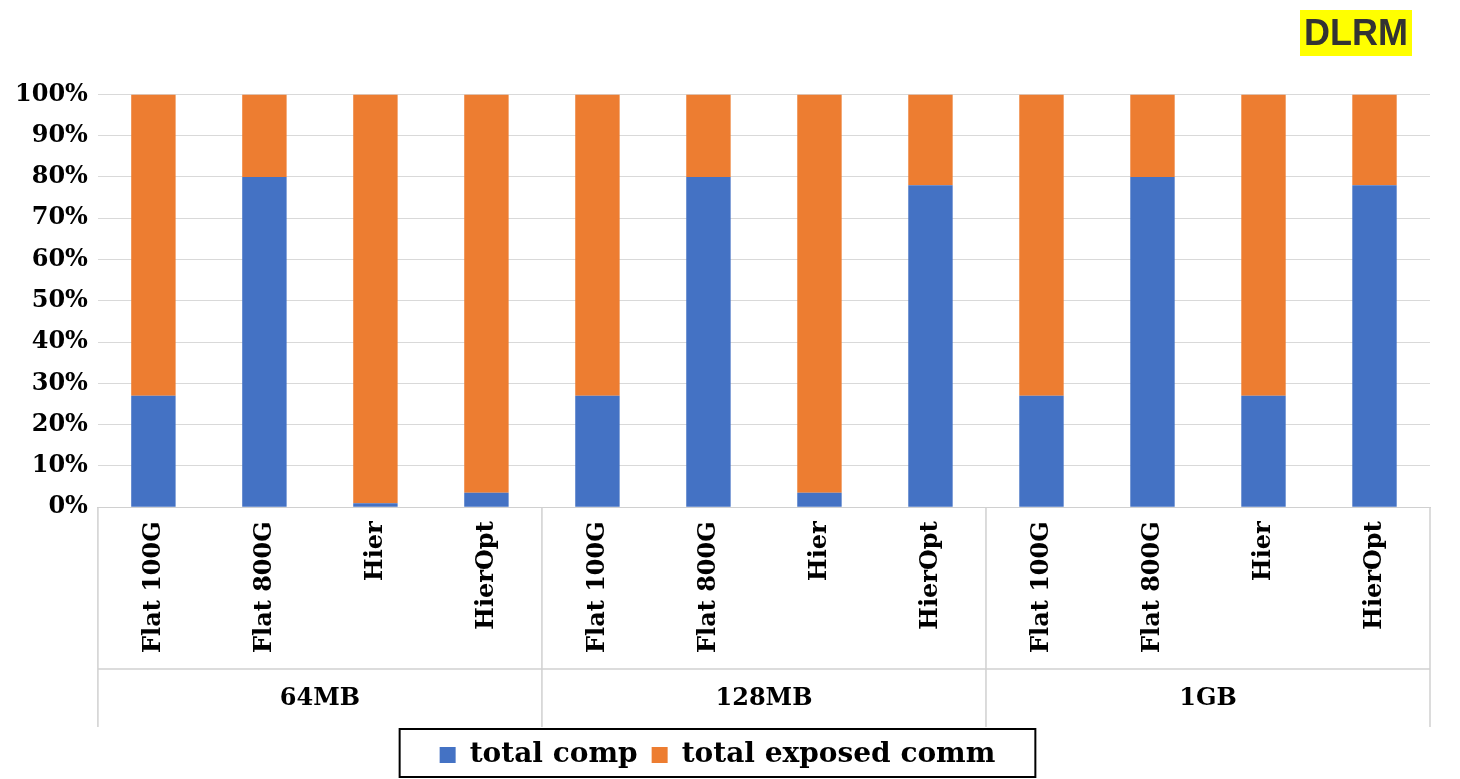 The width and height of the screenshot is (1460, 779). What do you see at coordinates (60, 216) in the screenshot?
I see `y-tick-label: 70%` at bounding box center [60, 216].